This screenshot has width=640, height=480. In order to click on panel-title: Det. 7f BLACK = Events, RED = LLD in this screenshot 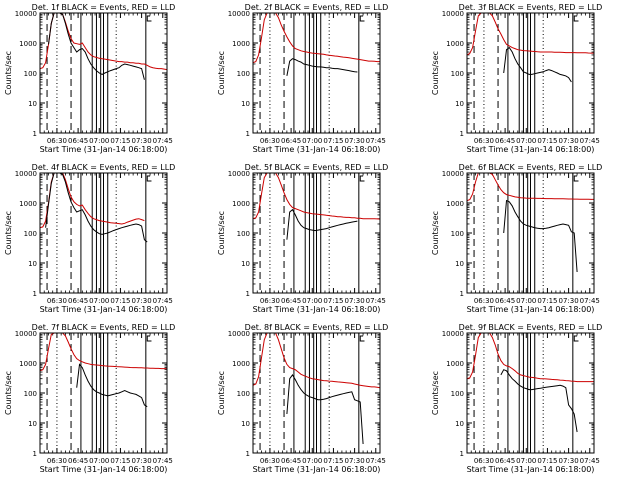, I will do `click(104, 327)`.